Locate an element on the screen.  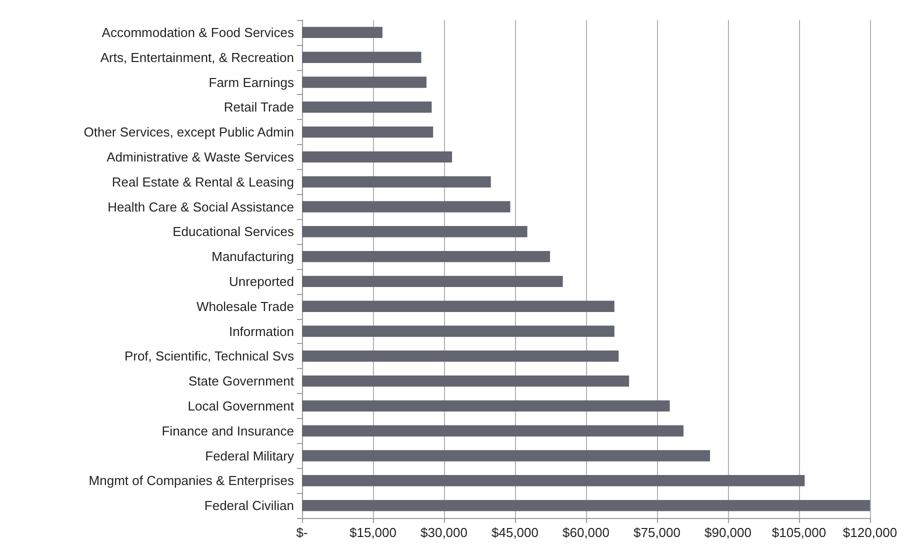
y-tick-label: Arts, Entertainment, & Recreation is located at coordinates (197, 57).